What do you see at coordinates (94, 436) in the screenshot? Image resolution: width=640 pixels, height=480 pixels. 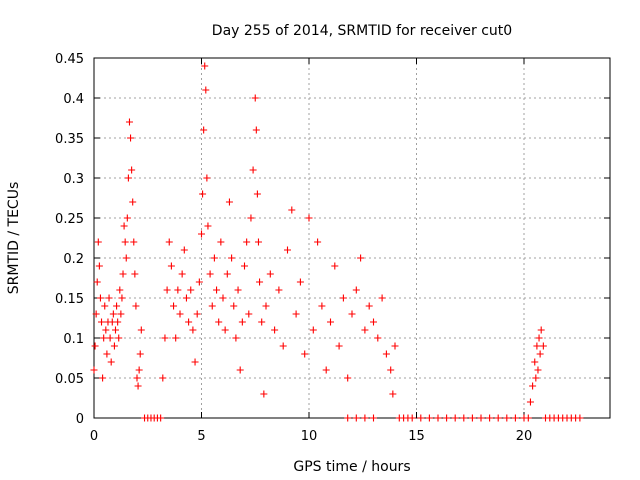 I see `x-tick-label: 0` at bounding box center [94, 436].